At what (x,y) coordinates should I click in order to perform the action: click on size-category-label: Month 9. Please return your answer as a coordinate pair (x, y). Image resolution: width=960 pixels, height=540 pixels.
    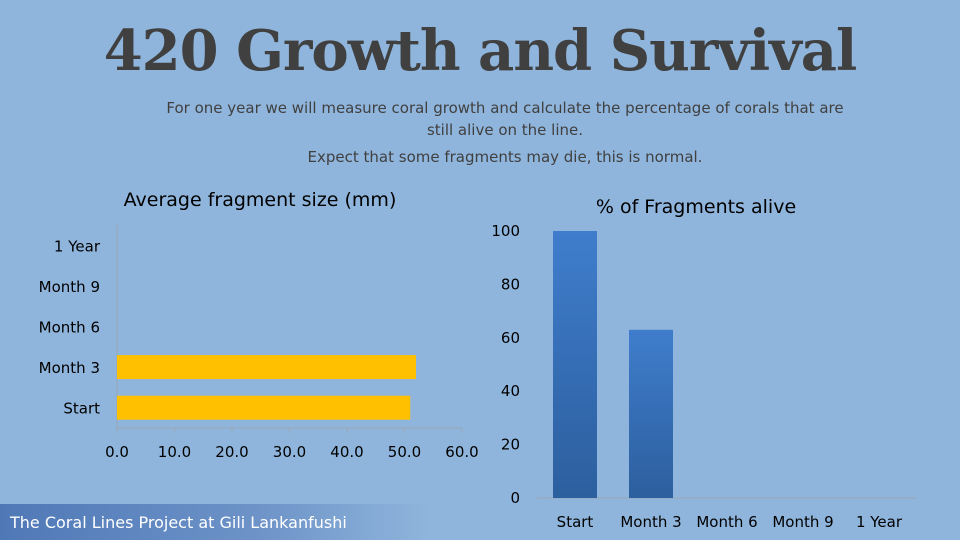
    Looking at the image, I should click on (69, 287).